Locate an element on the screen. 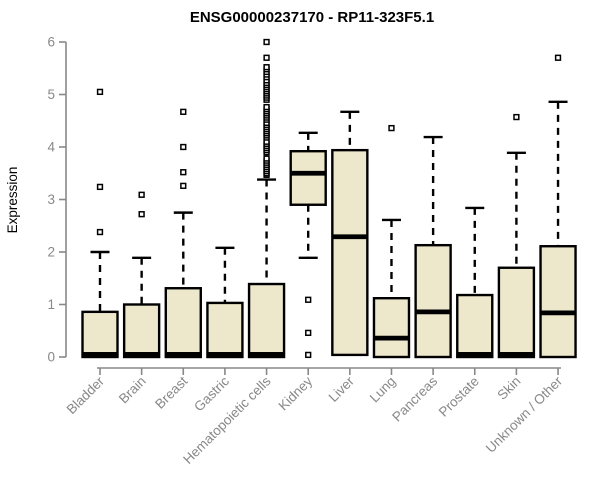  y-axis-tick-label: 1 is located at coordinates (51, 304).